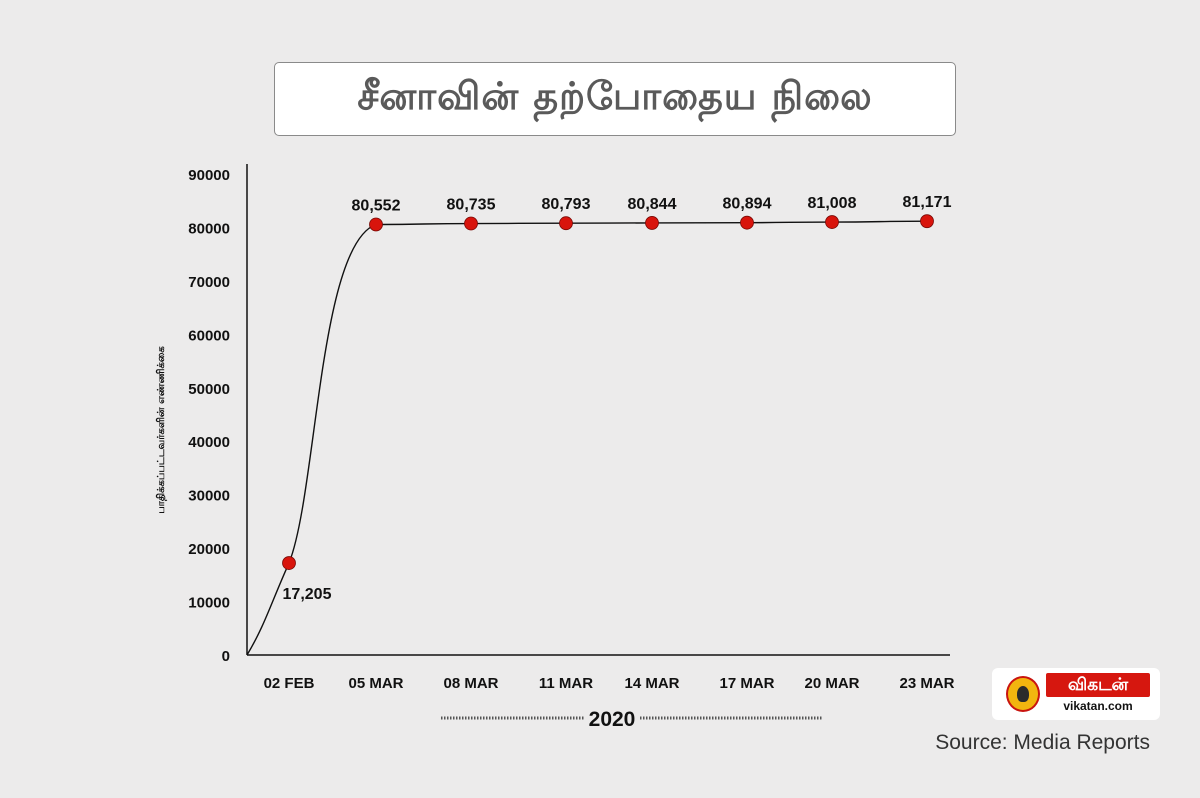  I want to click on x-axis-year-label: 2020, so click(612, 719).